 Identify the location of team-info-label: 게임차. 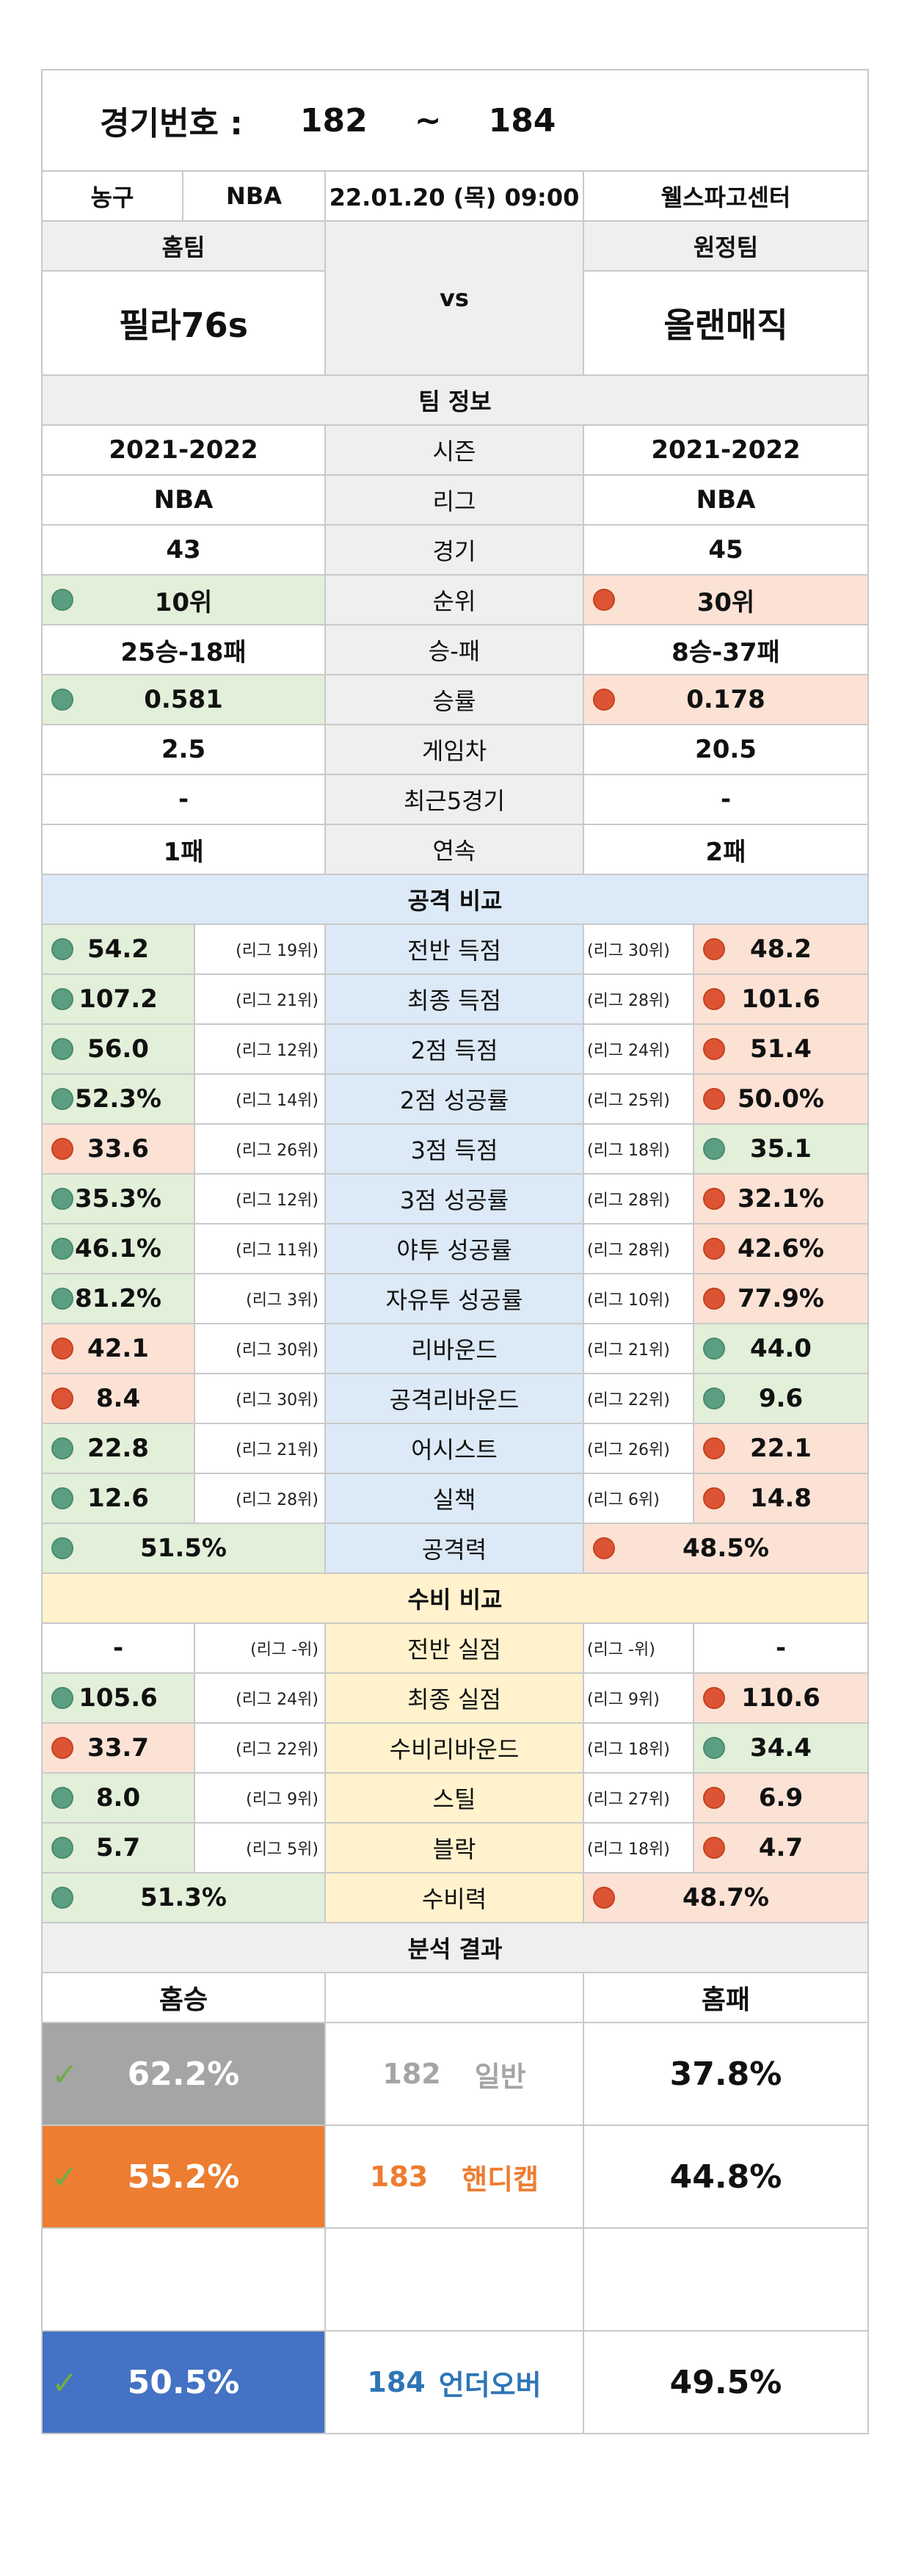
(455, 750).